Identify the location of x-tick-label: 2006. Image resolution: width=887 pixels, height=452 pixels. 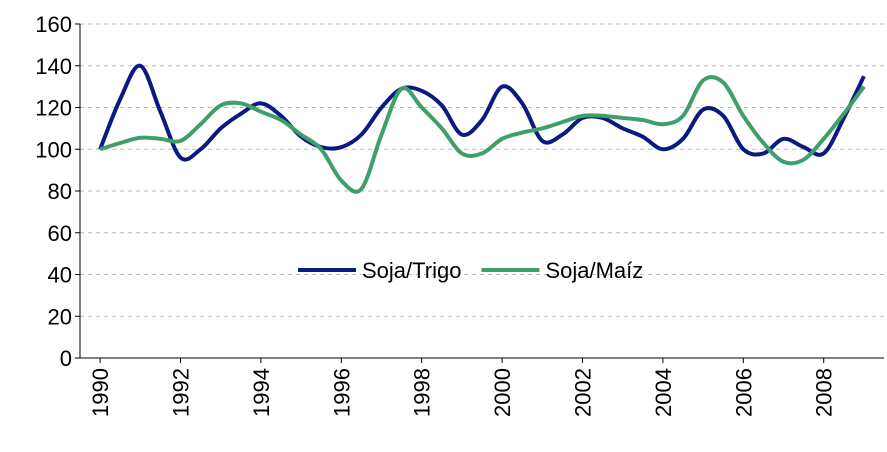
(743, 392).